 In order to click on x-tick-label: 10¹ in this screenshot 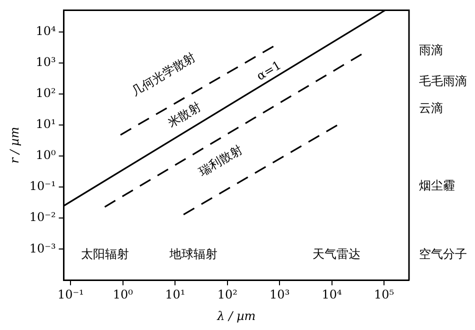, I will do `click(175, 295)`.